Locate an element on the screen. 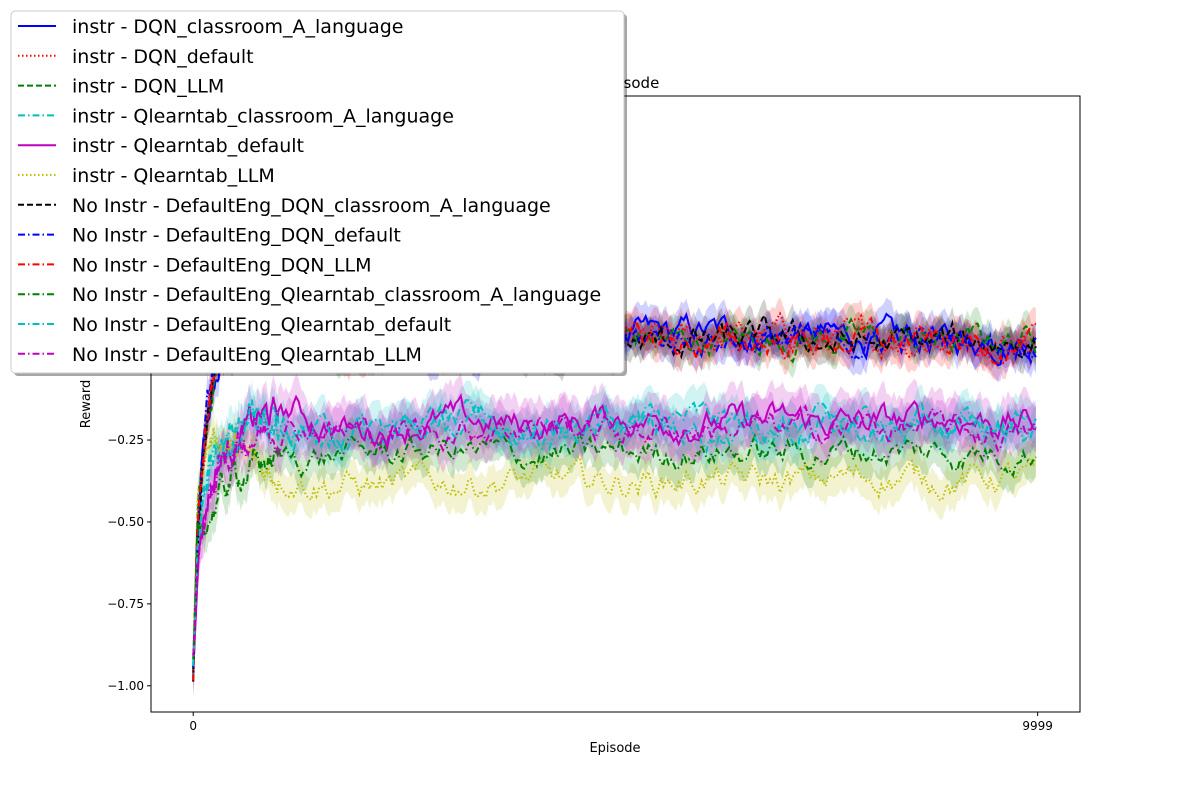 This screenshot has height=800, width=1200. legend-entry-10: No Instr - DefaultEng_Qlearntab_default is located at coordinates (261, 325).